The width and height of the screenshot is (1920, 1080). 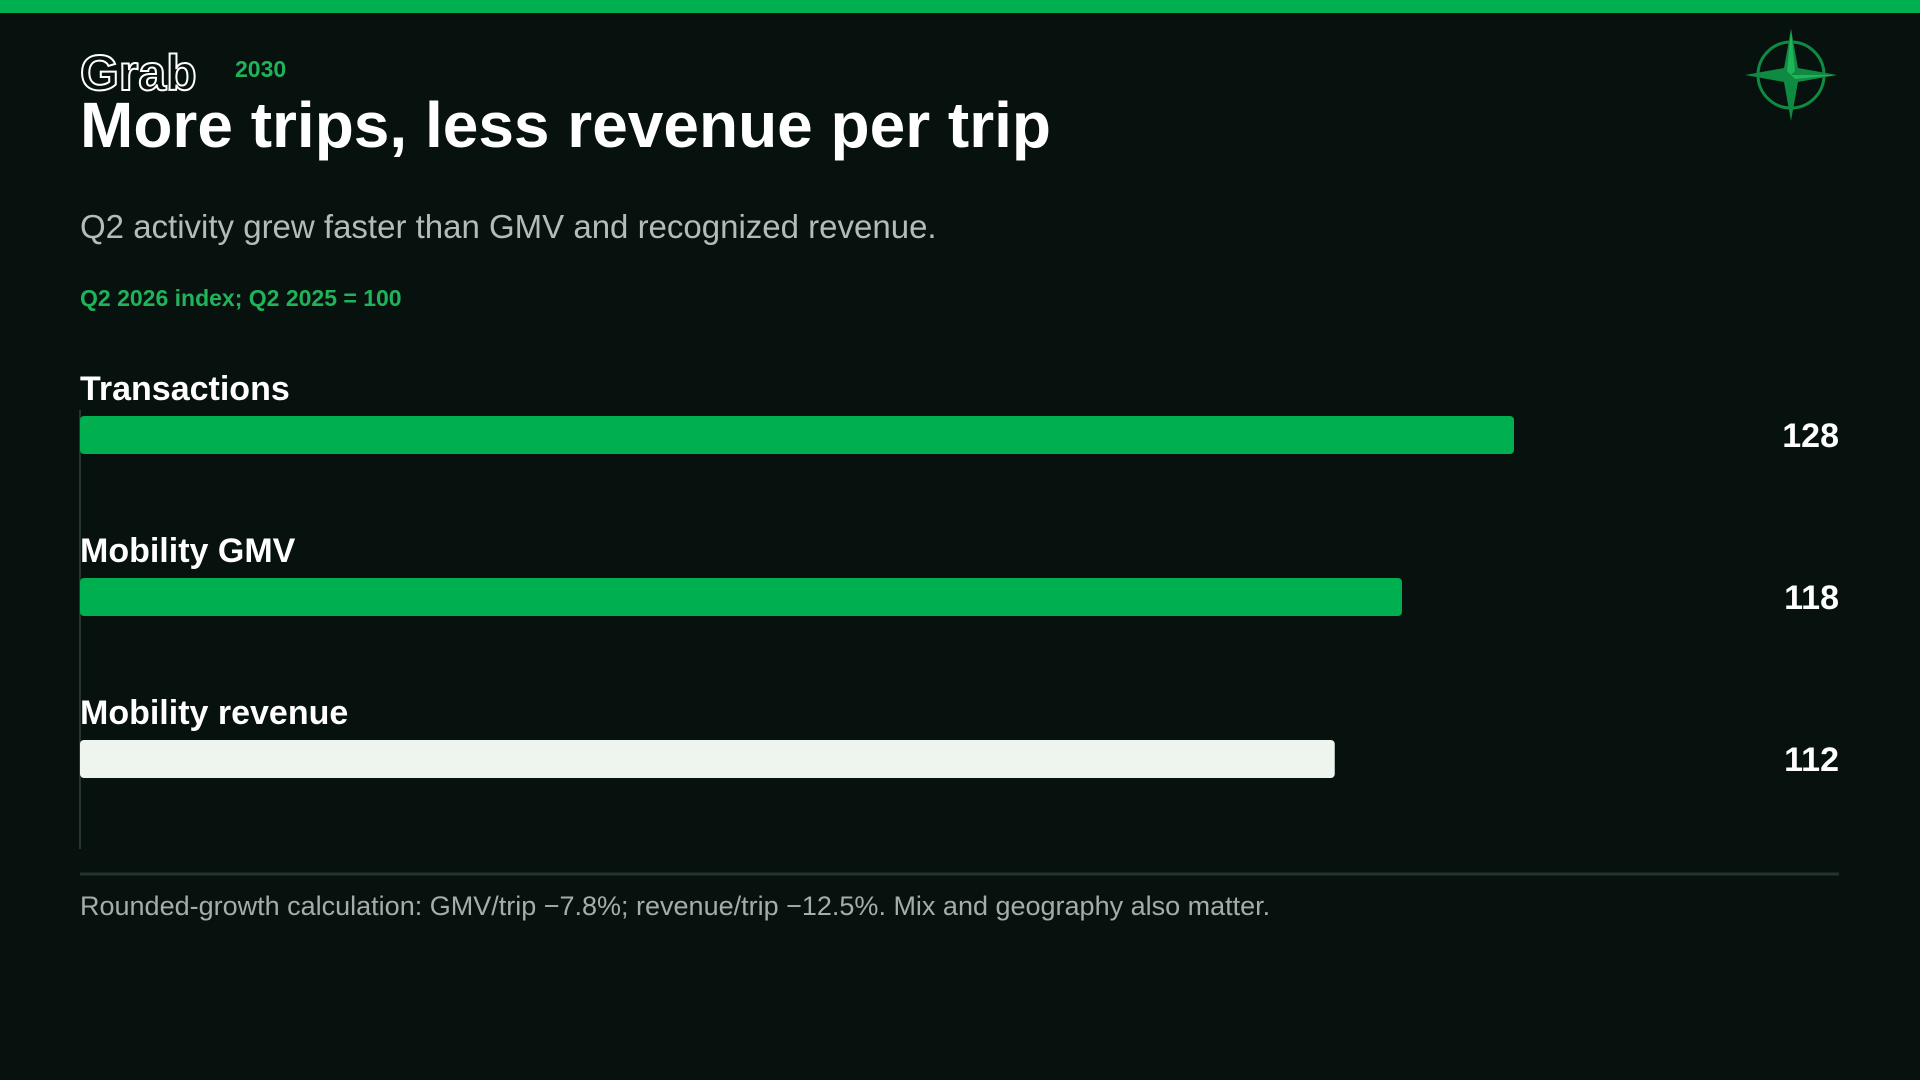 What do you see at coordinates (1810, 436) in the screenshot?
I see `value-label: 128` at bounding box center [1810, 436].